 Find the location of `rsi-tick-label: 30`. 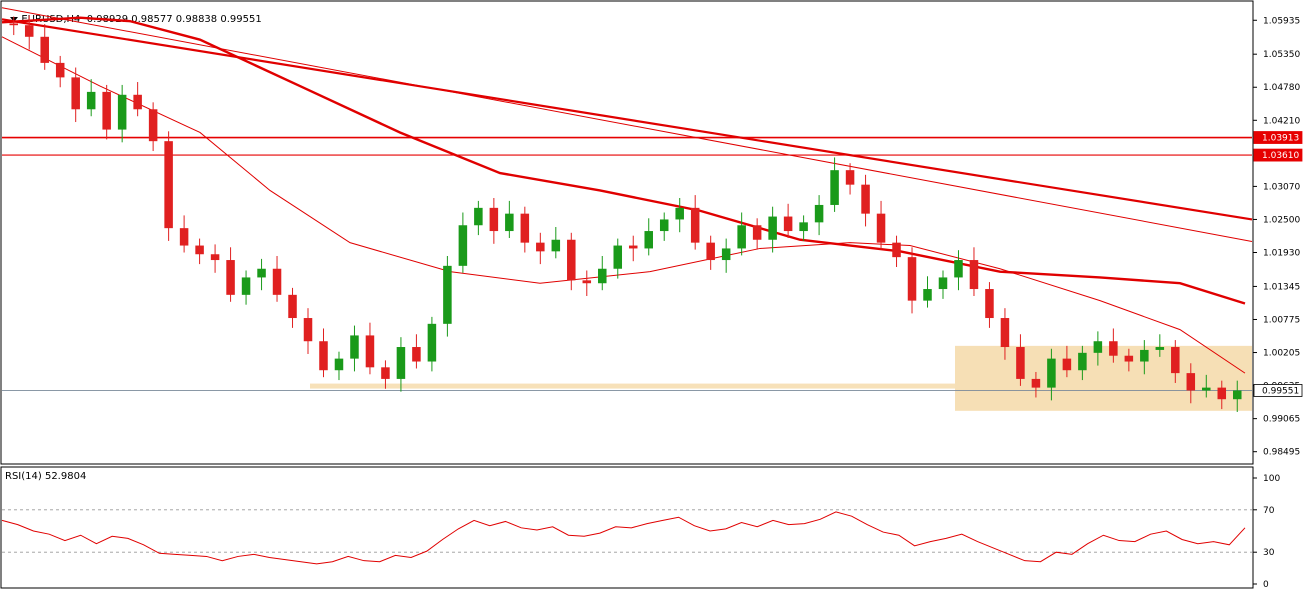

rsi-tick-label: 30 is located at coordinates (1269, 553).